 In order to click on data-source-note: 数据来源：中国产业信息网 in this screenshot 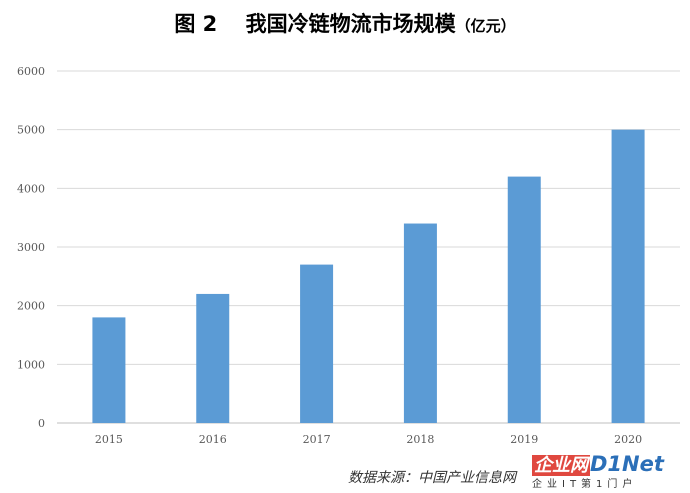, I will do `click(432, 478)`.